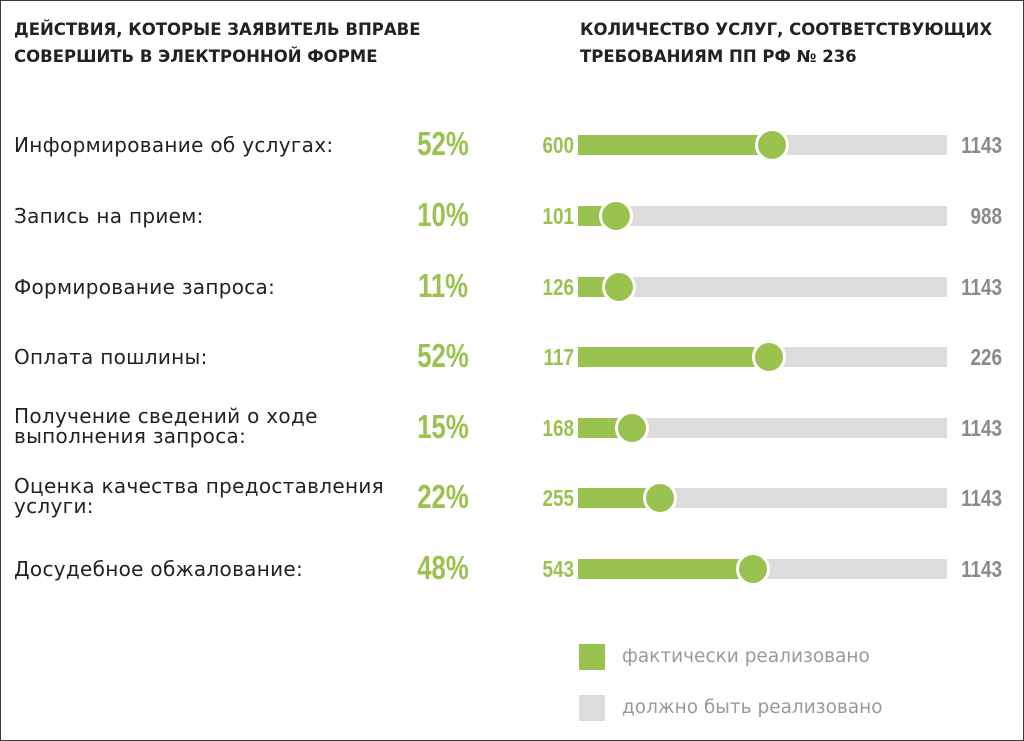 The height and width of the screenshot is (741, 1024). What do you see at coordinates (512, 145) in the screenshot?
I see `chart-row: Информирование об услугах: 52% 600 1143` at bounding box center [512, 145].